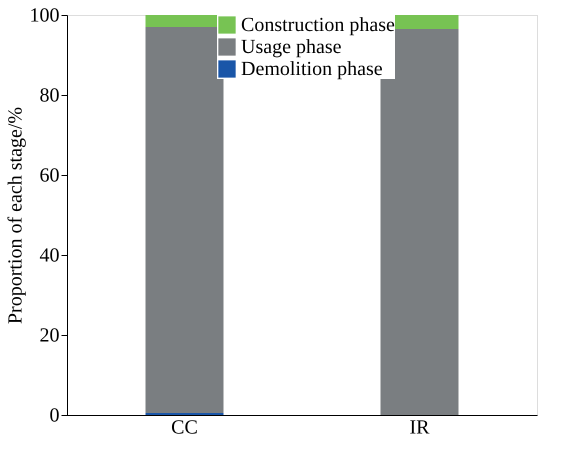 This screenshot has width=583, height=450. Describe the element at coordinates (420, 427) in the screenshot. I see `x-tick-label: IR` at that location.